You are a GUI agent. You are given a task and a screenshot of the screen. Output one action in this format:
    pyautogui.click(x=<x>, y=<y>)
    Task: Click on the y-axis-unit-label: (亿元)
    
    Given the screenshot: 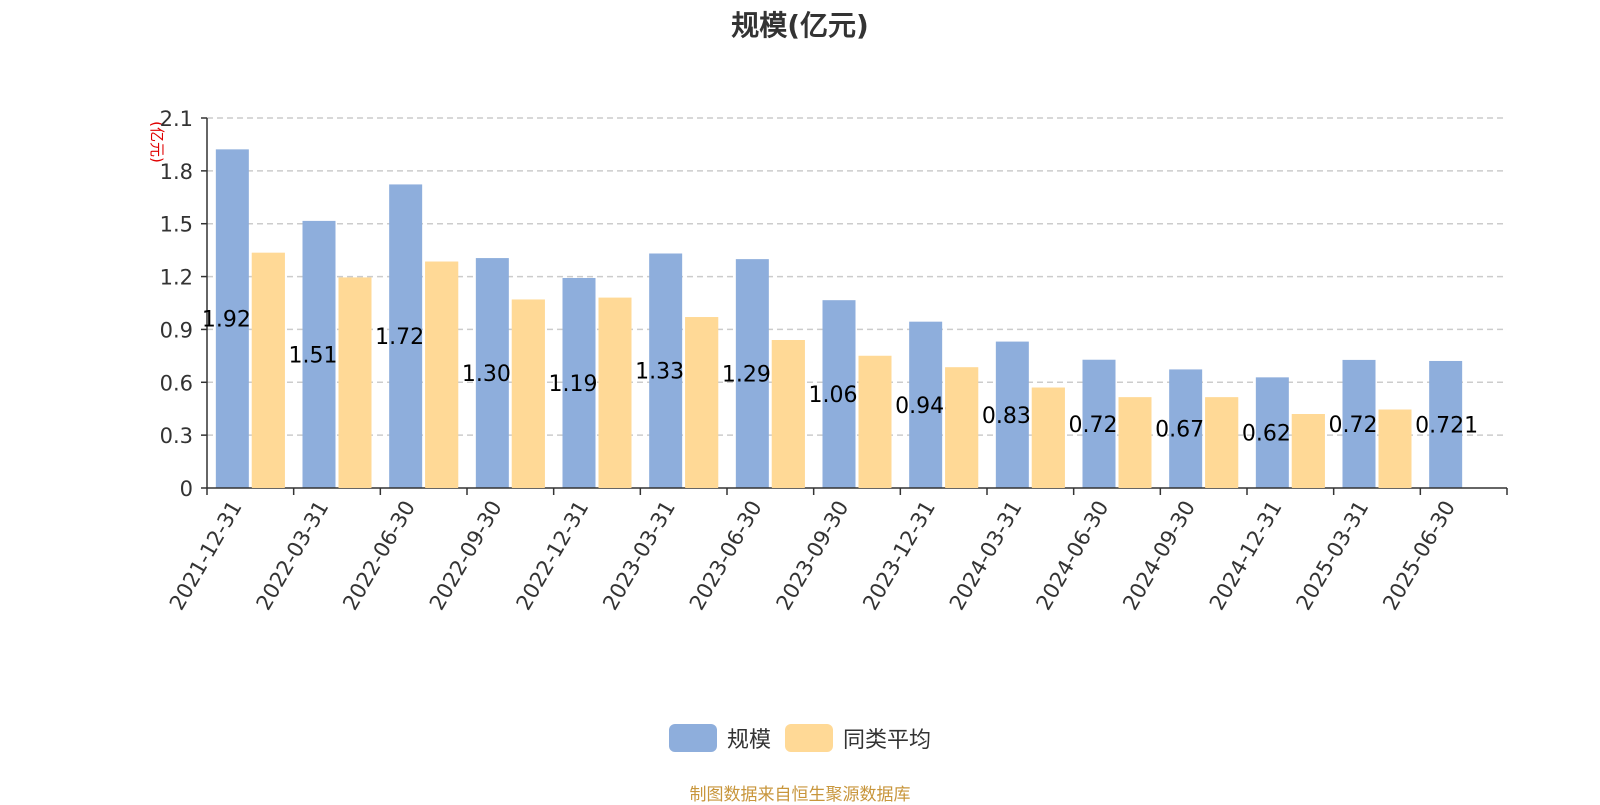 What is the action you would take?
    pyautogui.click(x=157, y=142)
    